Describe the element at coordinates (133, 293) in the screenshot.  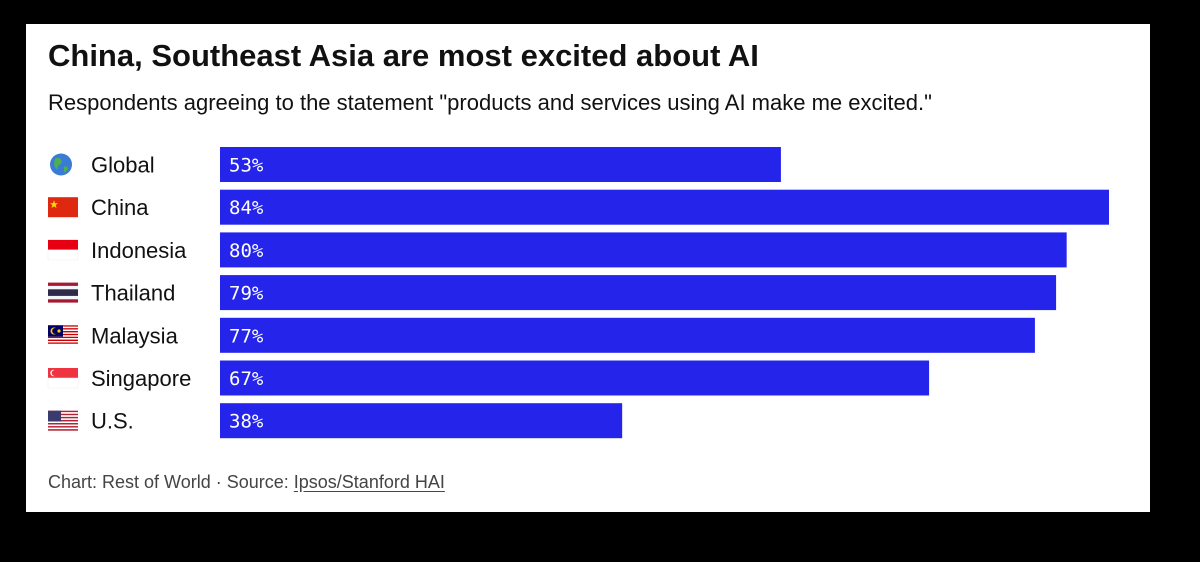
I see `category-label: Thailand` at that location.